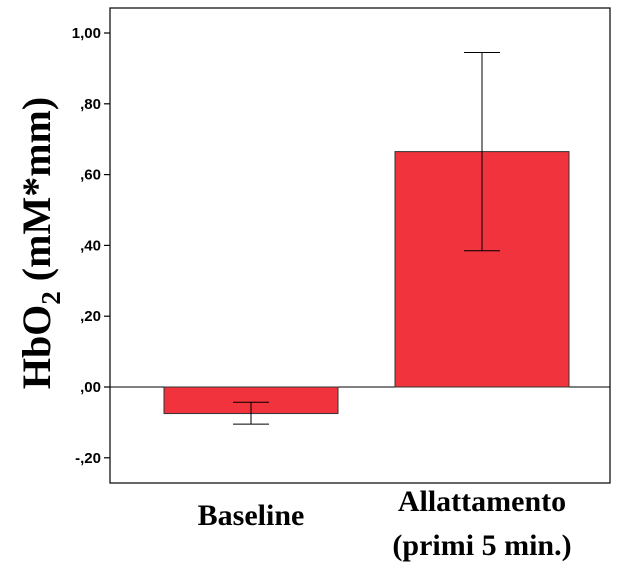 Image resolution: width=618 pixels, height=569 pixels. What do you see at coordinates (88, 458) in the screenshot?
I see `y-tick-label: -,20` at bounding box center [88, 458].